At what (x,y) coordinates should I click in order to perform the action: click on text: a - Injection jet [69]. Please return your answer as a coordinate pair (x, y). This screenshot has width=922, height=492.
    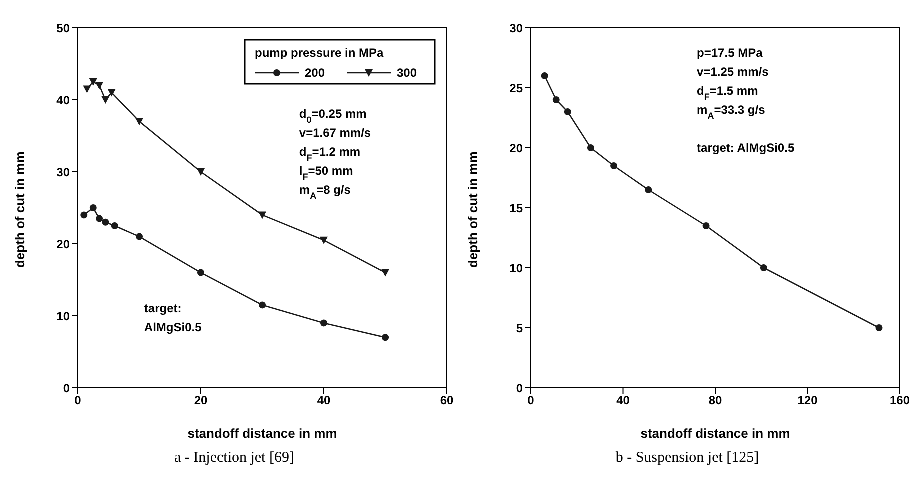
    Looking at the image, I should click on (235, 458).